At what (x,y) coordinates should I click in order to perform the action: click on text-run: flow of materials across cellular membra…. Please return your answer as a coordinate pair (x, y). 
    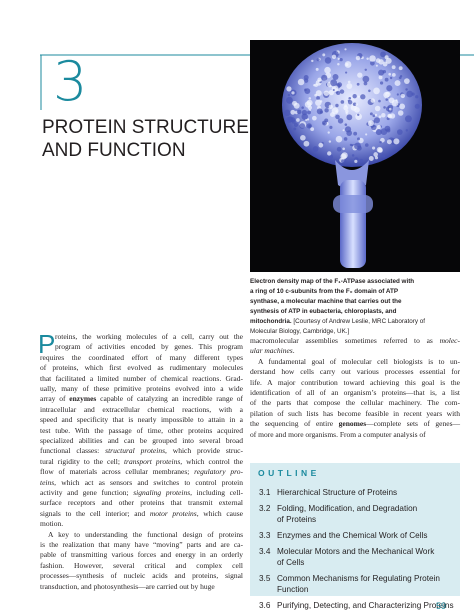
    Looking at the image, I should click on (117, 472).